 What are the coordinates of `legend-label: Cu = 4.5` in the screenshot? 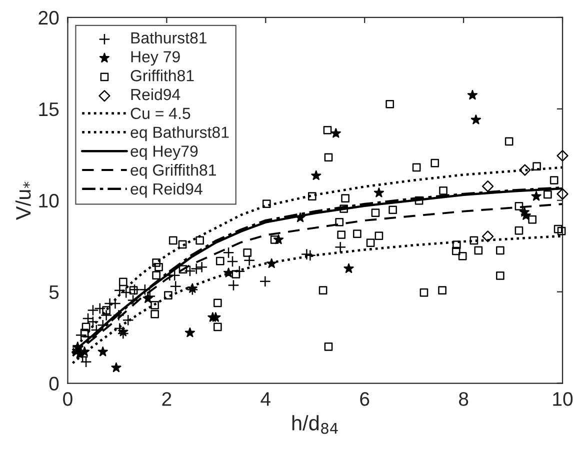 It's located at (160, 114).